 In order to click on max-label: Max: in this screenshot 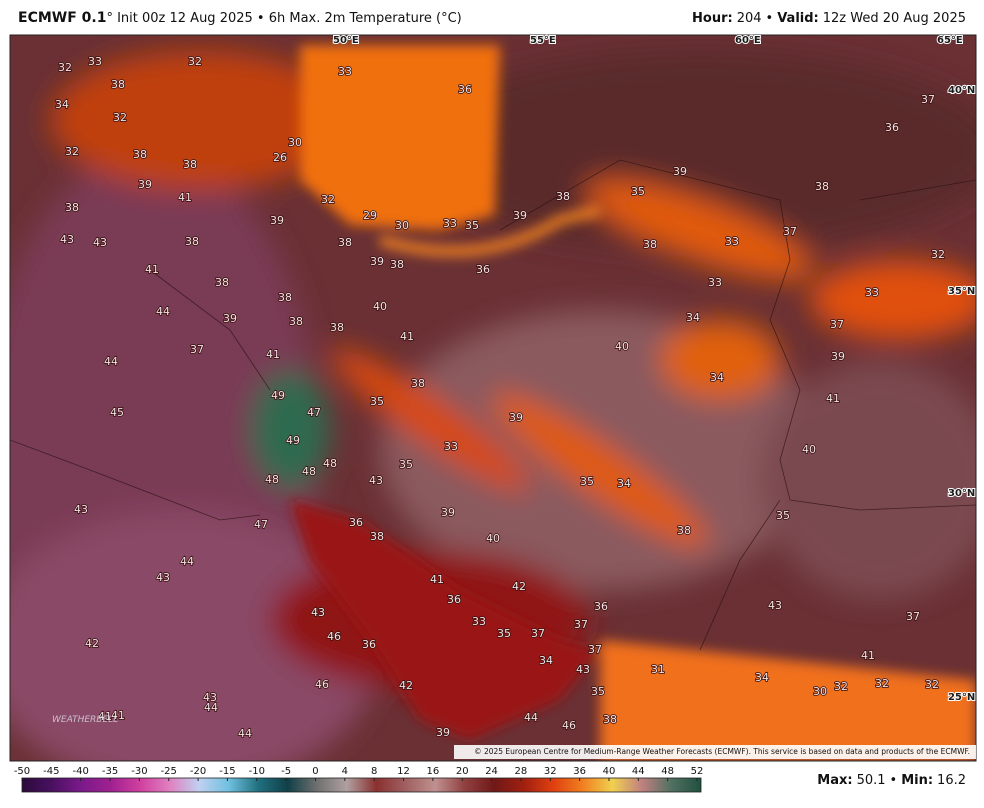, I will do `click(834, 780)`.